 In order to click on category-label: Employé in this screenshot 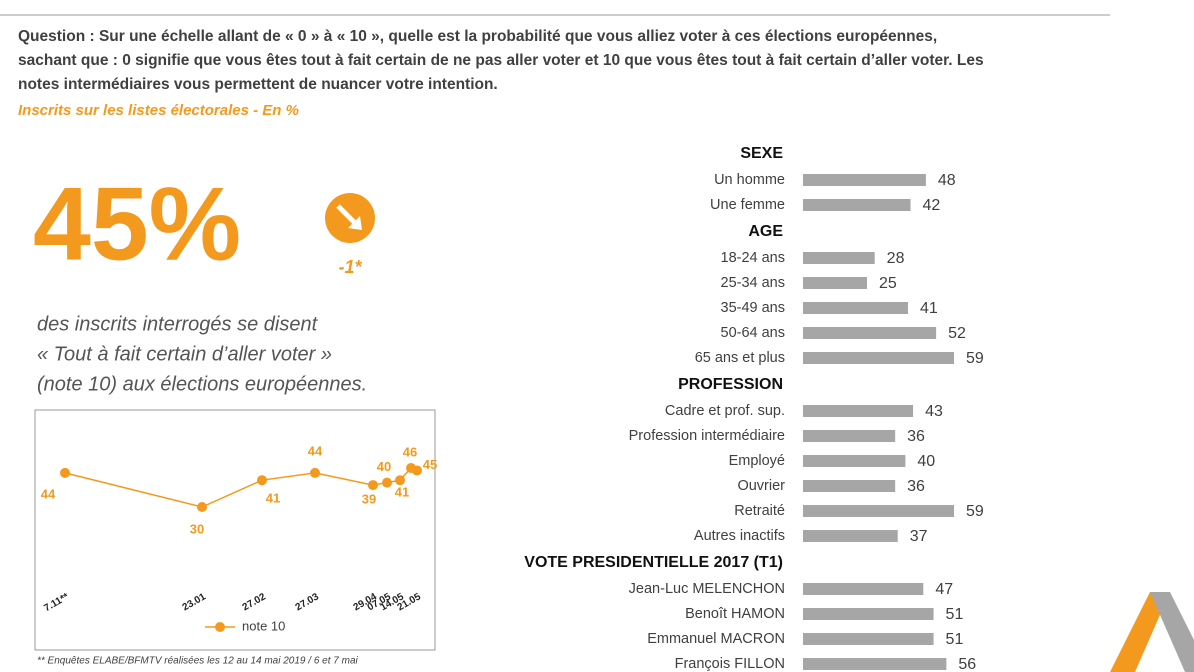, I will do `click(757, 461)`.